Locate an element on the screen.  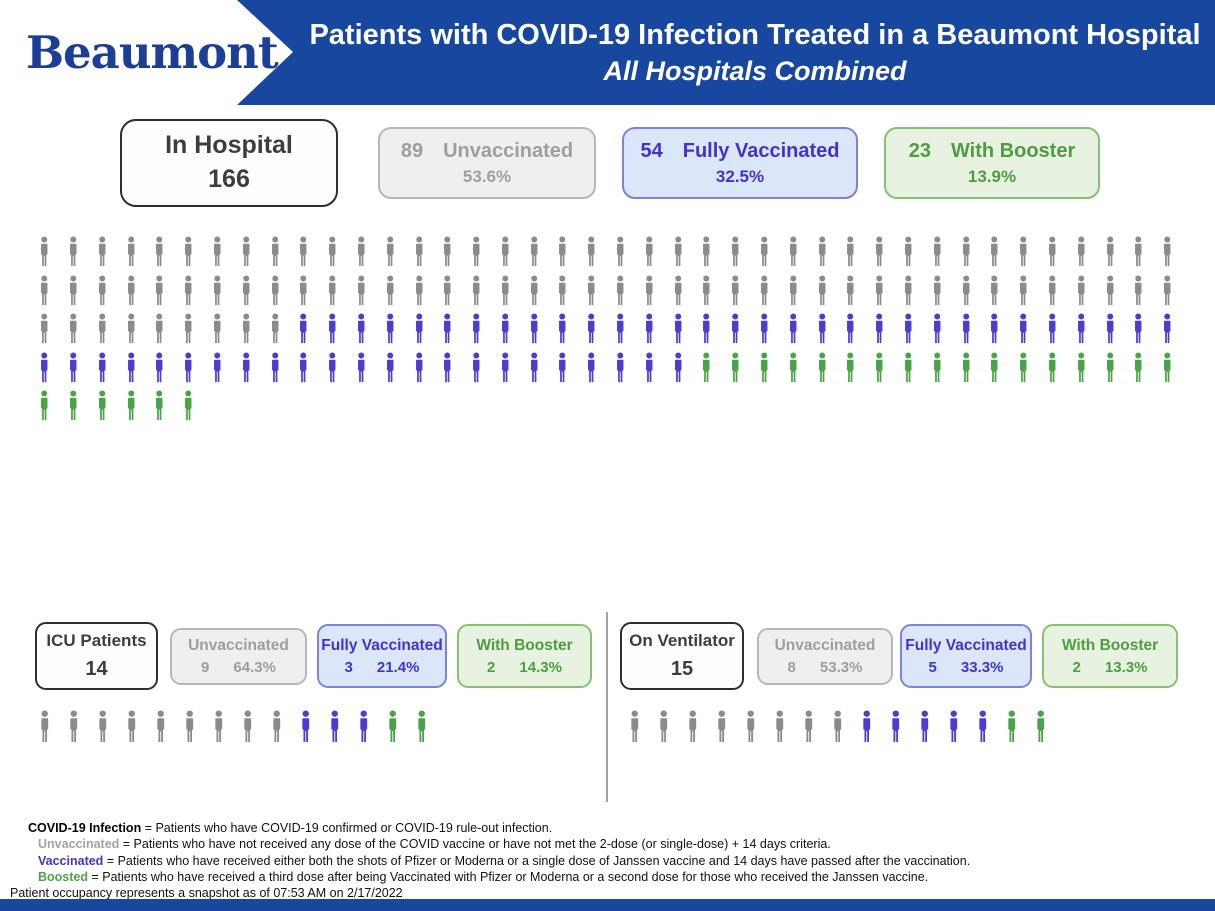
in-hospital-label: In Hospital is located at coordinates (229, 145).